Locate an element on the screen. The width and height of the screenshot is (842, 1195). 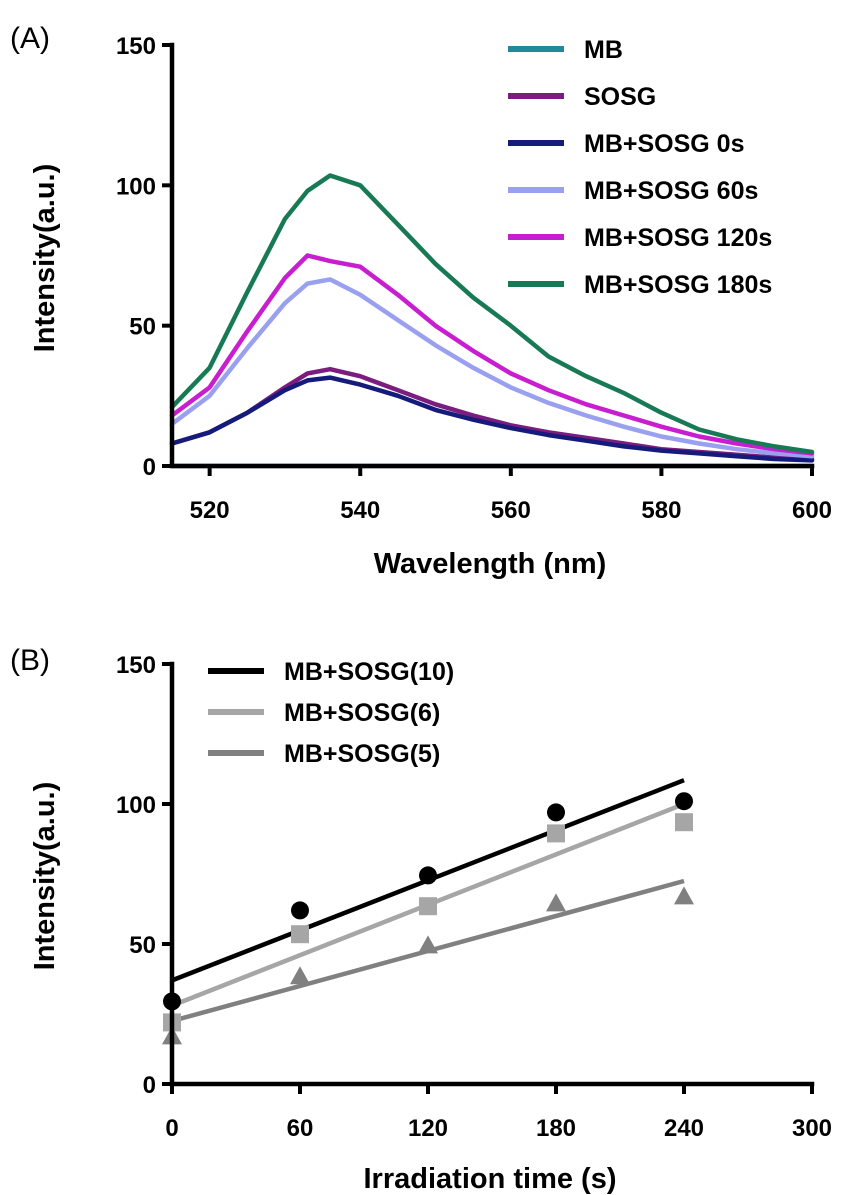
panel-a-xtick-label: 520 is located at coordinates (210, 510).